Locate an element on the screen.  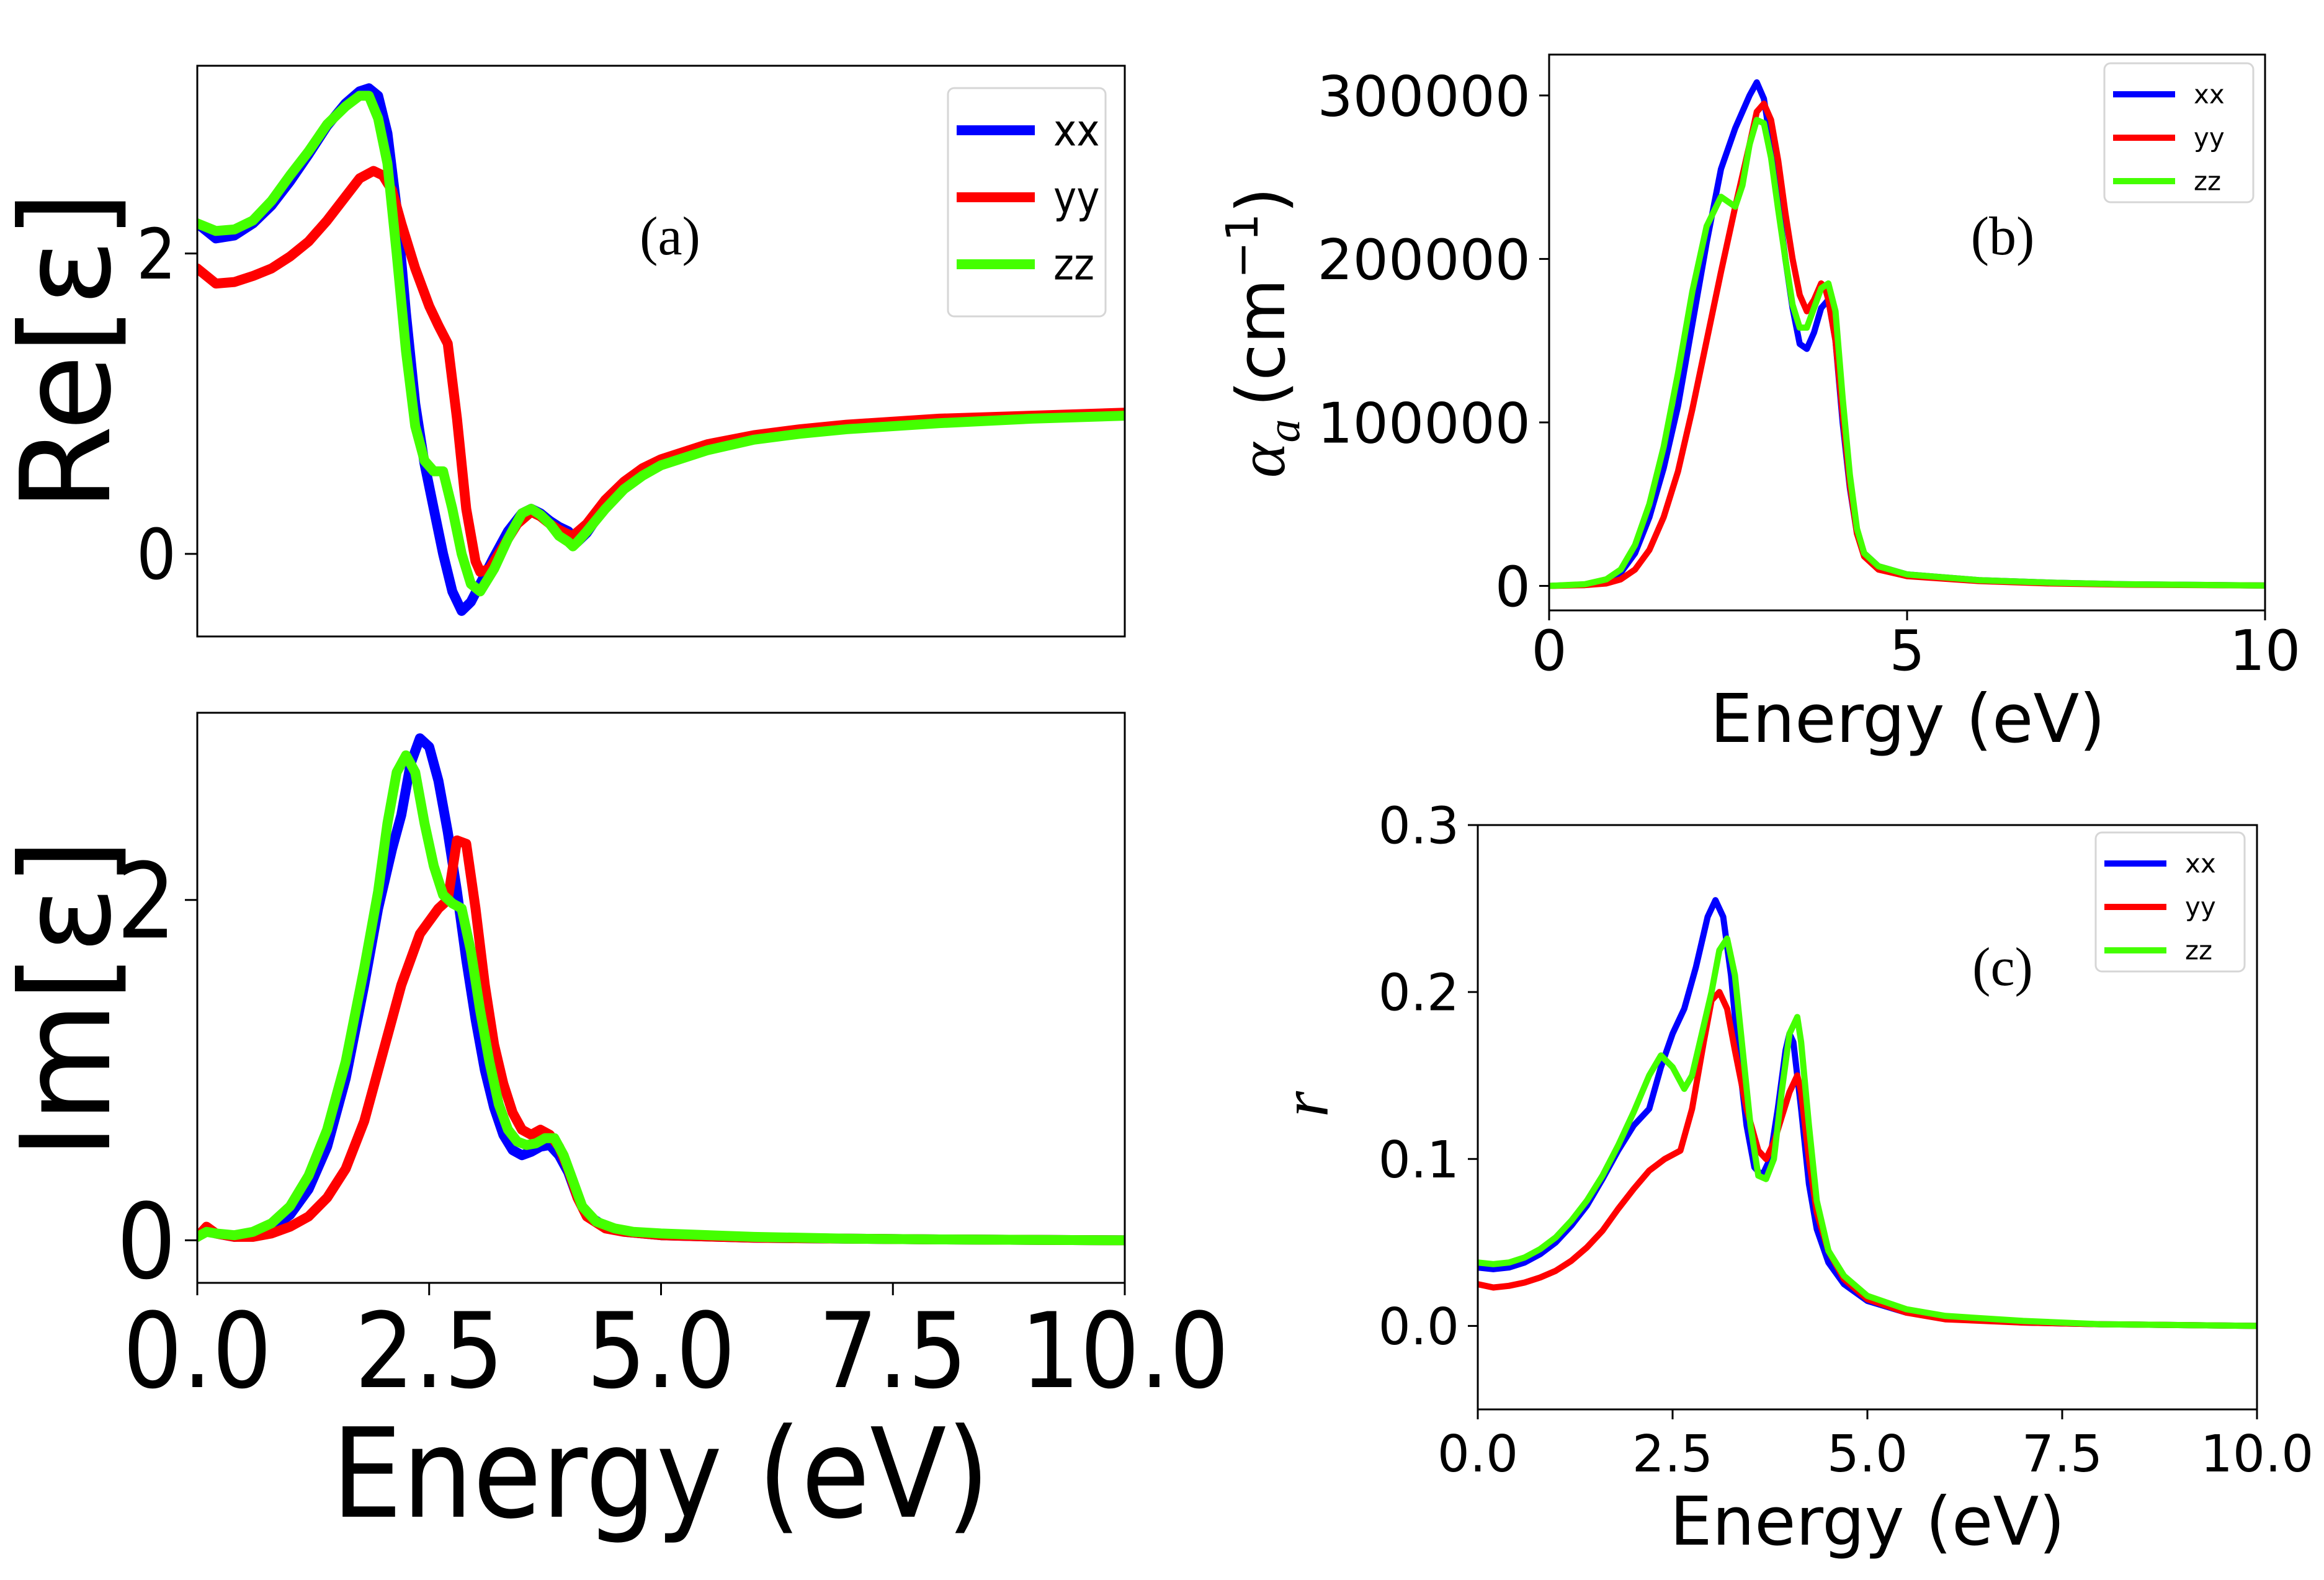
y-tick-label: 0.2 is located at coordinates (1419, 993).